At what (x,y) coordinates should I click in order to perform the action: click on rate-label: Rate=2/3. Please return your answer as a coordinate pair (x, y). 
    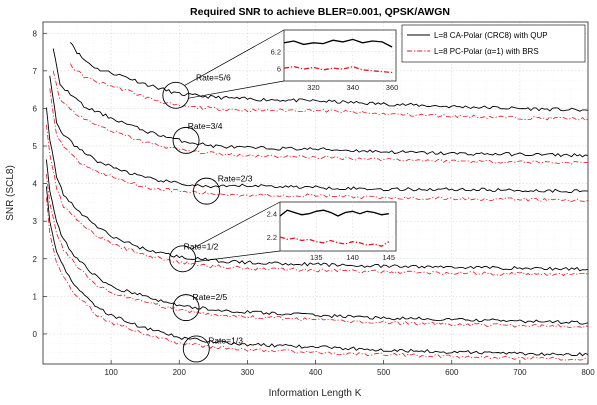
    Looking at the image, I should click on (235, 179).